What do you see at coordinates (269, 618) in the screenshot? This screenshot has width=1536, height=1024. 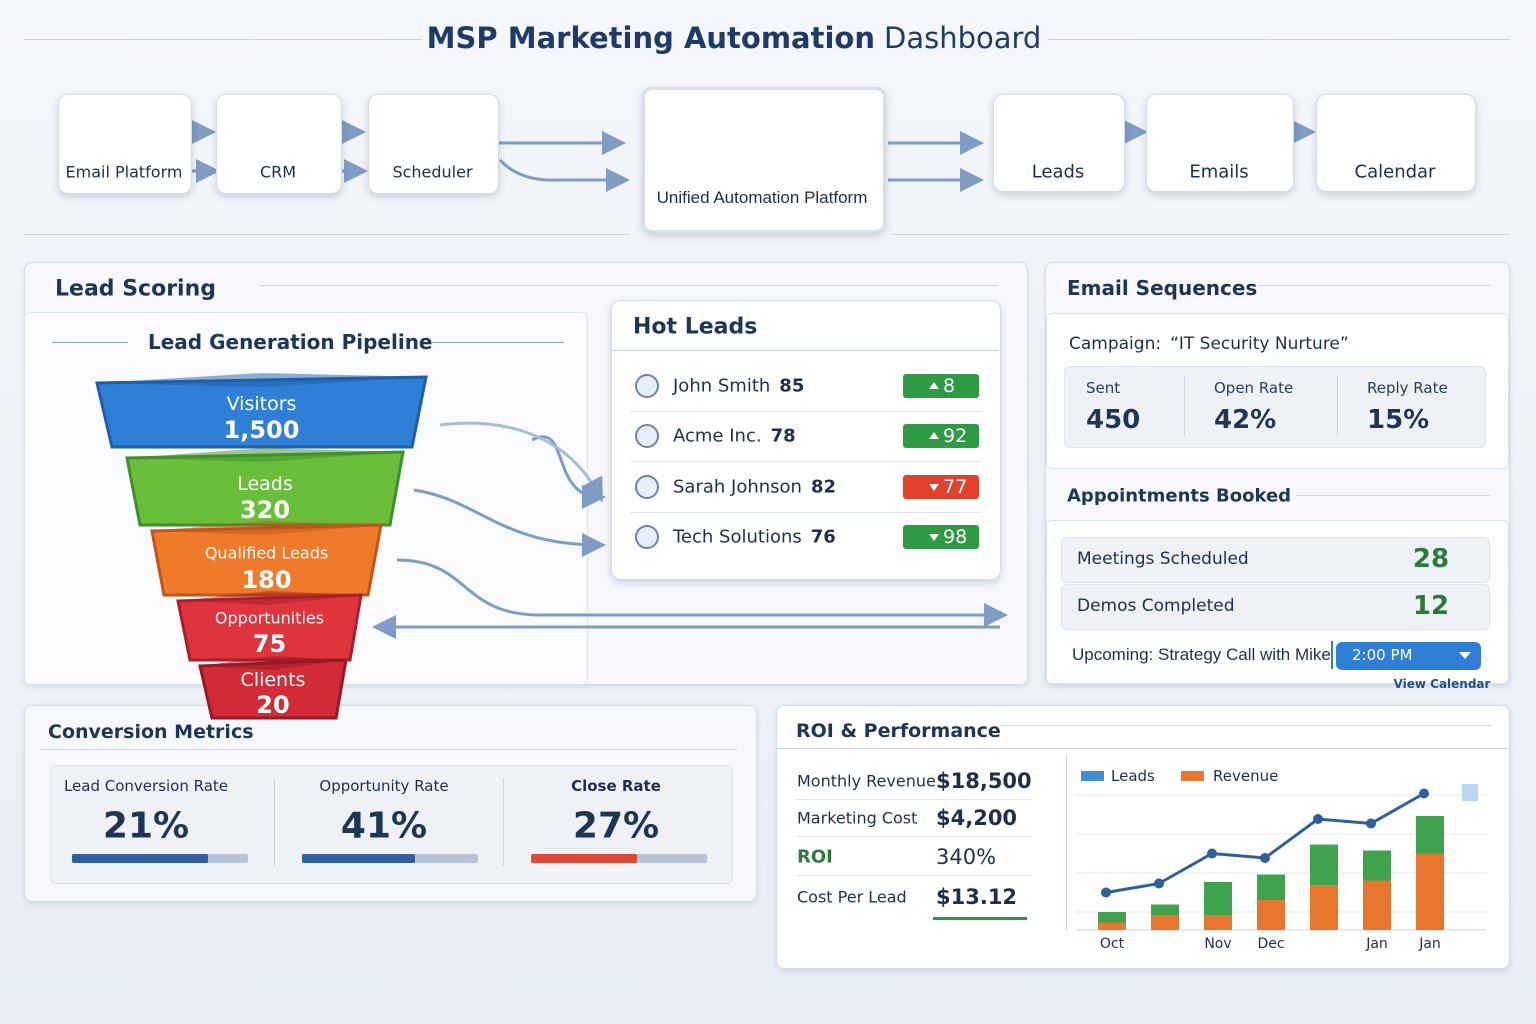 I see `stage-label: Opportunities` at bounding box center [269, 618].